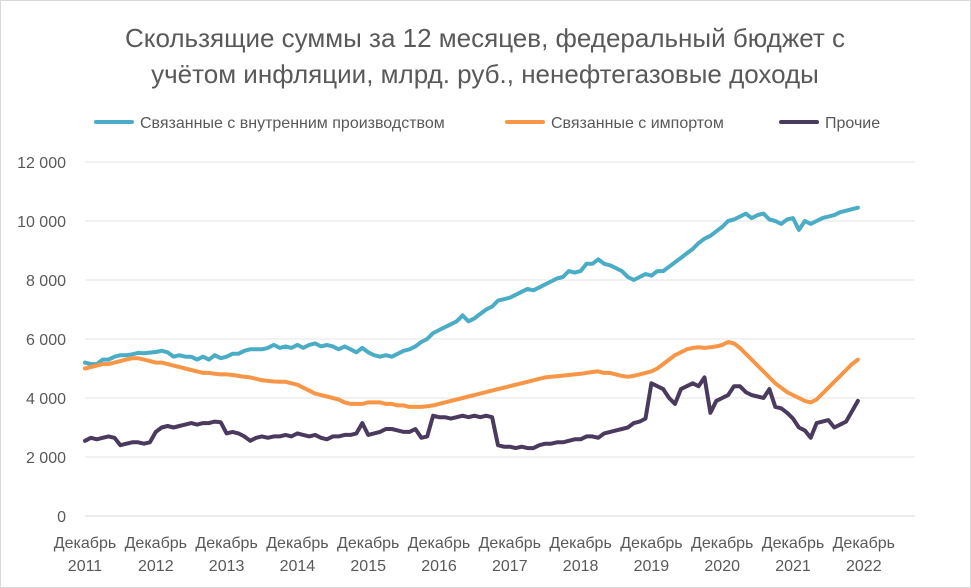 This screenshot has width=971, height=588. I want to click on legend-item-import: Связанные с импортом, so click(614, 123).